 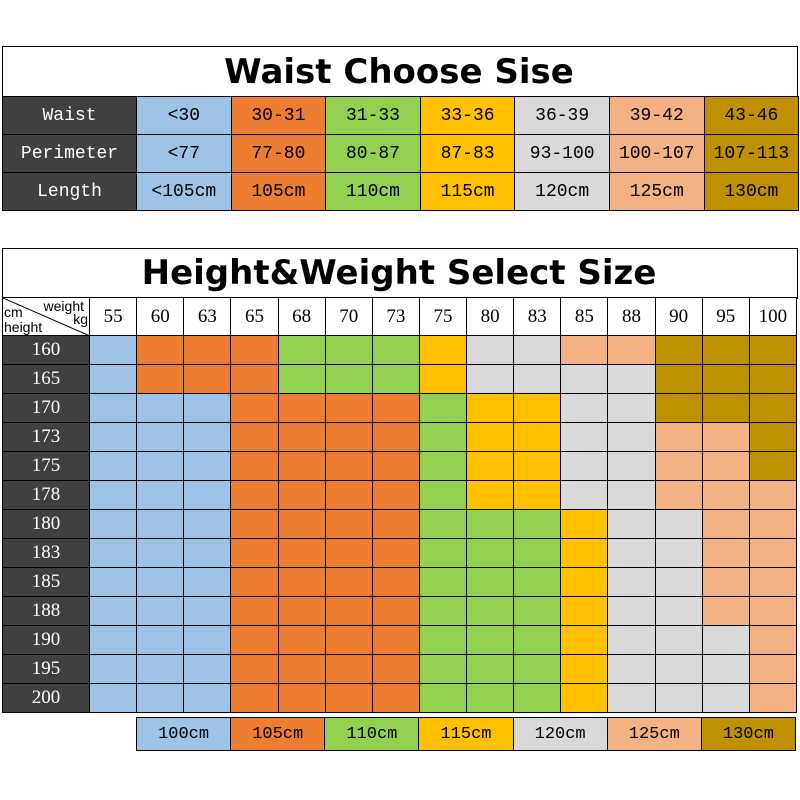 What do you see at coordinates (399, 495) in the screenshot?
I see `height-row: 178` at bounding box center [399, 495].